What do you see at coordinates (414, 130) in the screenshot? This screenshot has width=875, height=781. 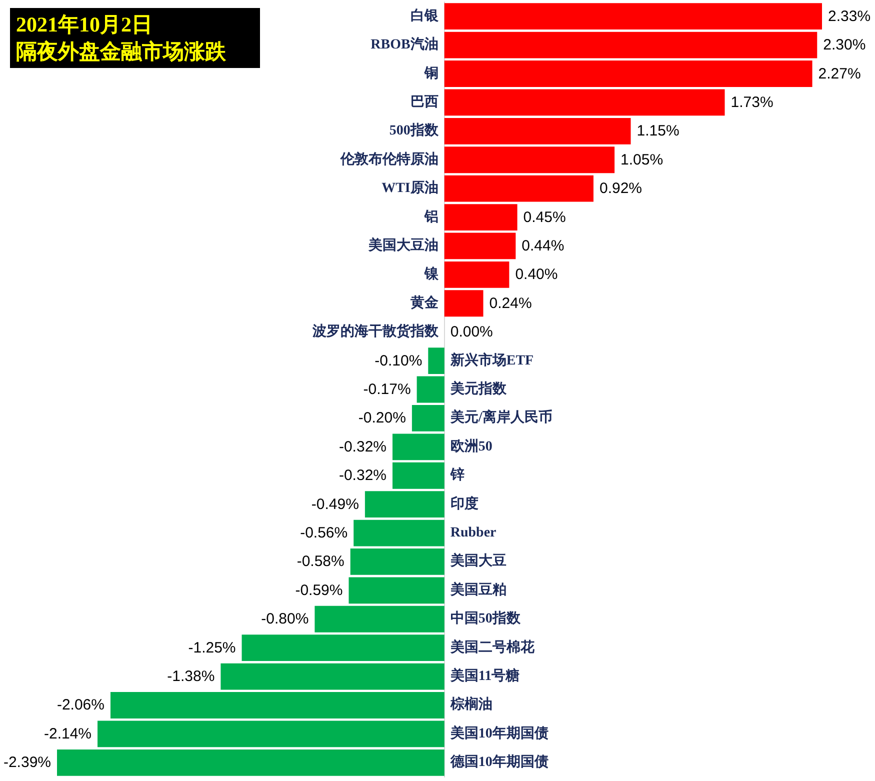 I see `y-tick-label: 500指数` at bounding box center [414, 130].